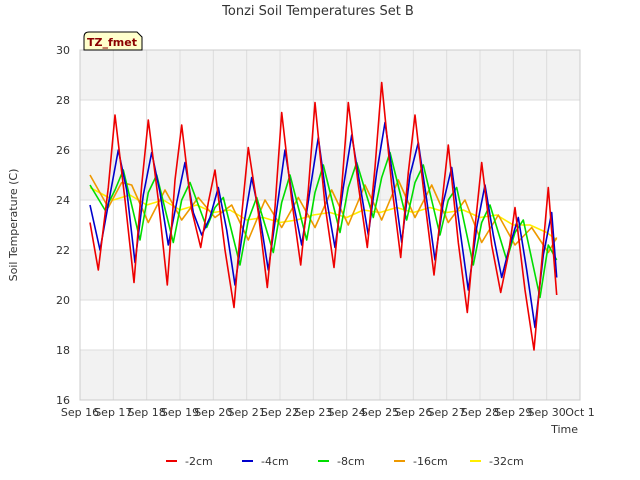  I want to click on x-tick-label: Sep 21, so click(247, 412).